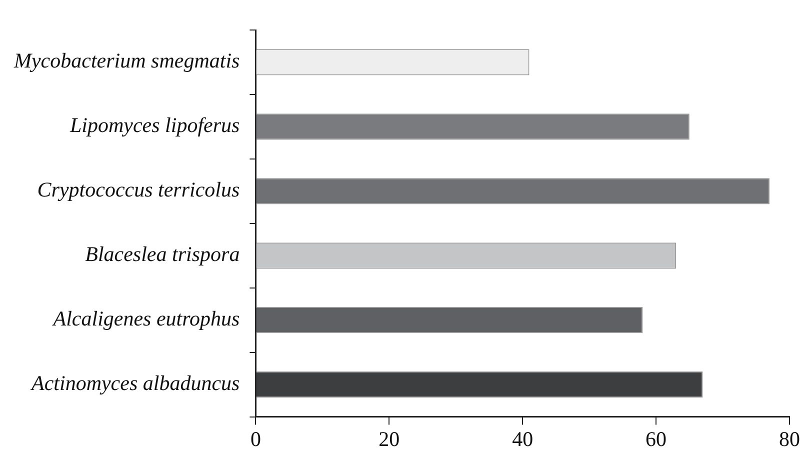 The height and width of the screenshot is (460, 803). Describe the element at coordinates (255, 438) in the screenshot. I see `x-tick-label: 0` at that location.